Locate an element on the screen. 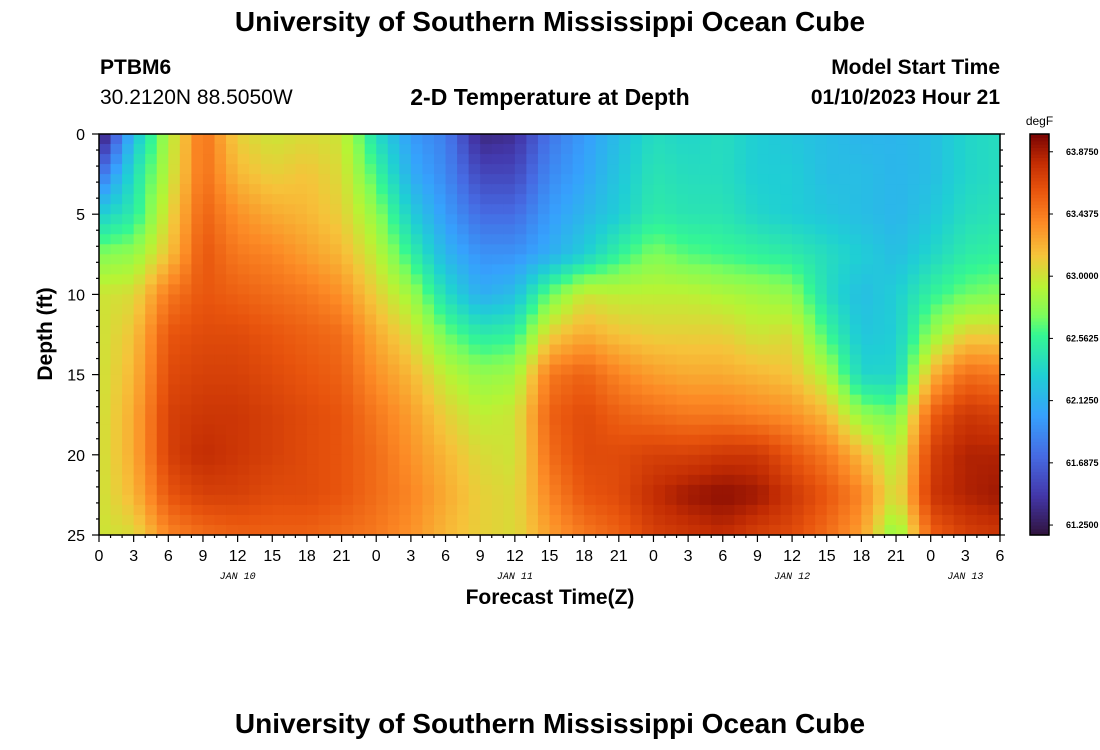 The image size is (1100, 750). y-axis-label: Depth (ft) is located at coordinates (45, 333).